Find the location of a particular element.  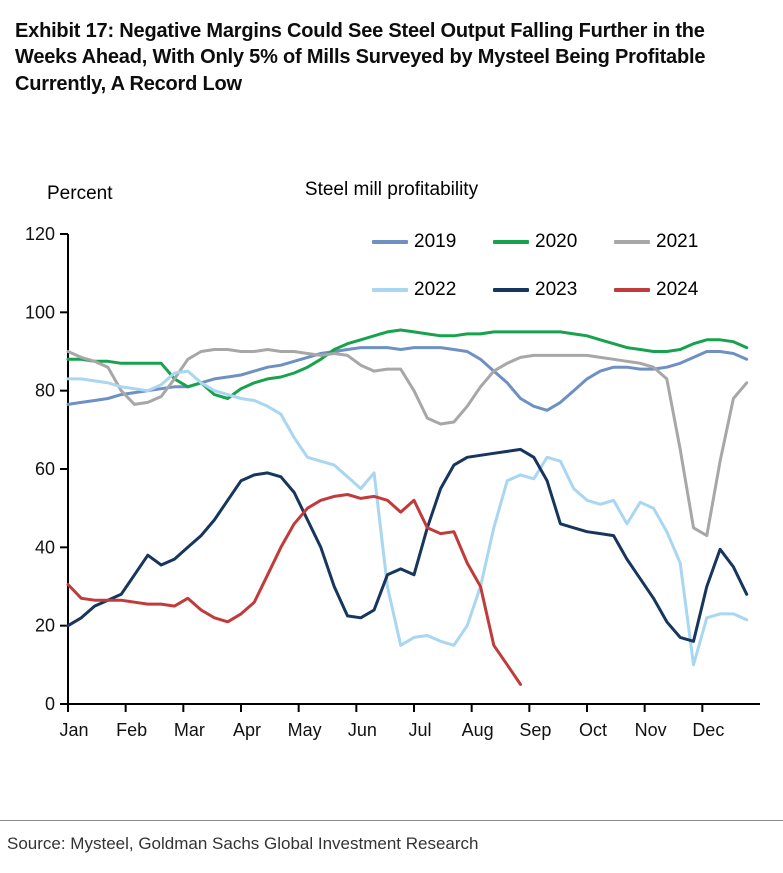

x-tick-label: Sep is located at coordinates (535, 730).